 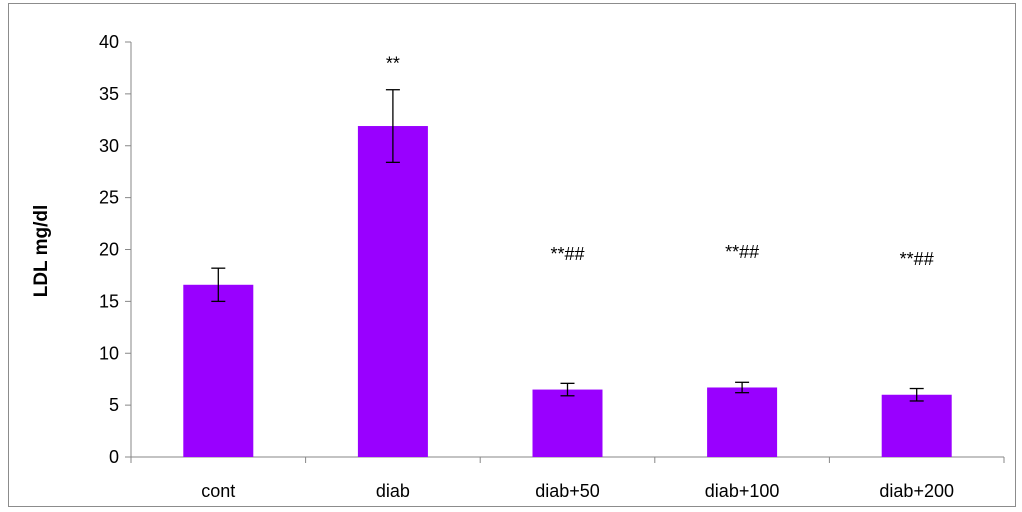 I want to click on y-tick-label: 30, so click(x=109, y=146).